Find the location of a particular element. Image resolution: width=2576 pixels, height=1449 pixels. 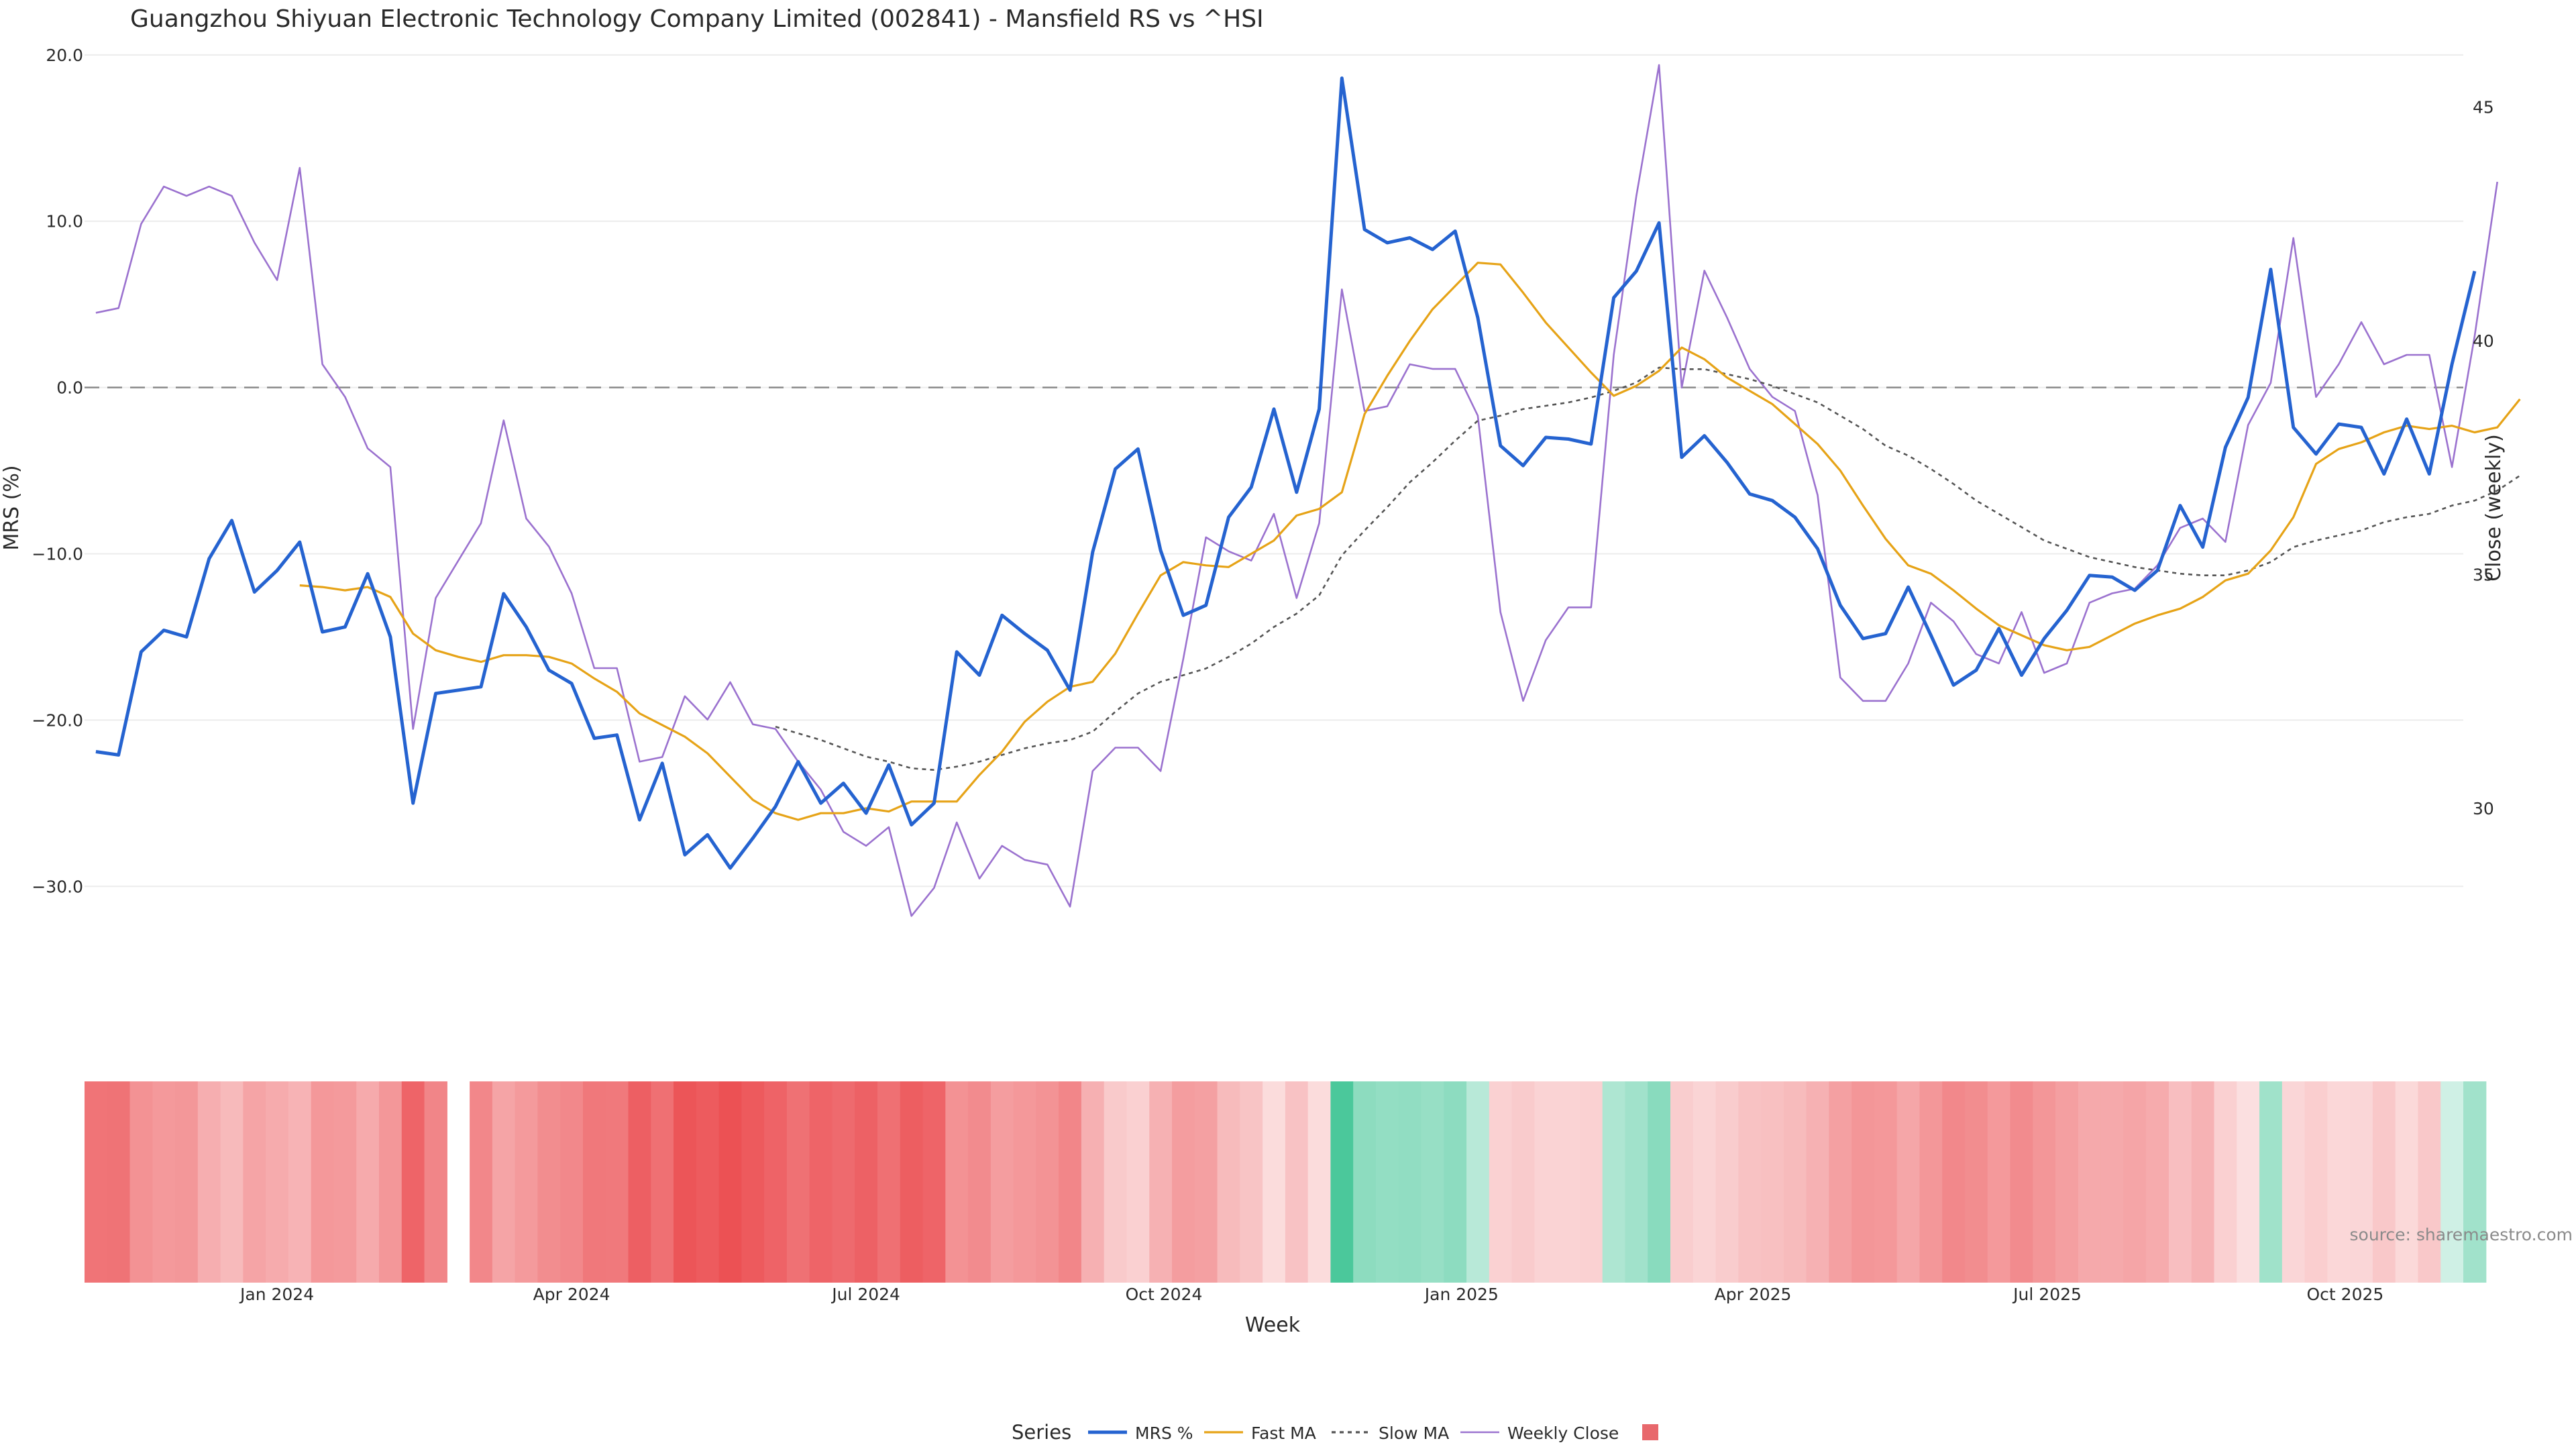

legend-item-slow-ma: Slow MA is located at coordinates (1390, 1433).